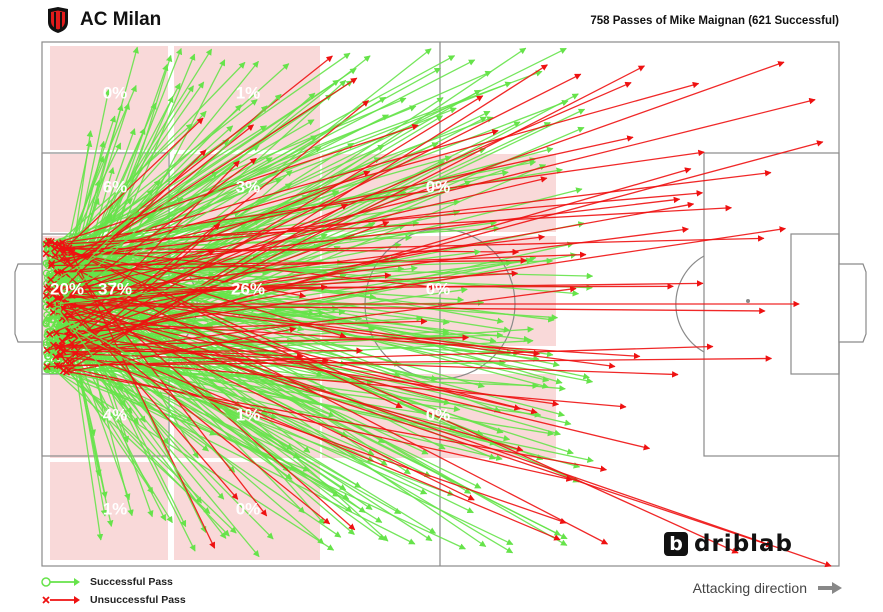 This screenshot has height=612, width=883. Describe the element at coordinates (748, 301) in the screenshot. I see `right-penalty-spot` at that location.